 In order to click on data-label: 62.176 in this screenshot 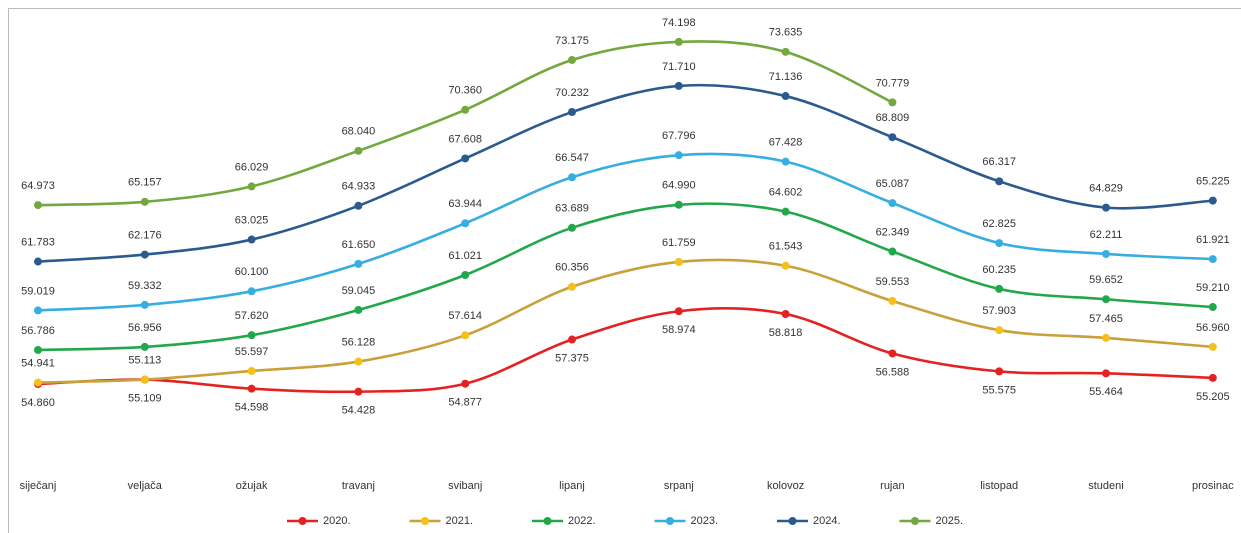, I will do `click(145, 235)`.